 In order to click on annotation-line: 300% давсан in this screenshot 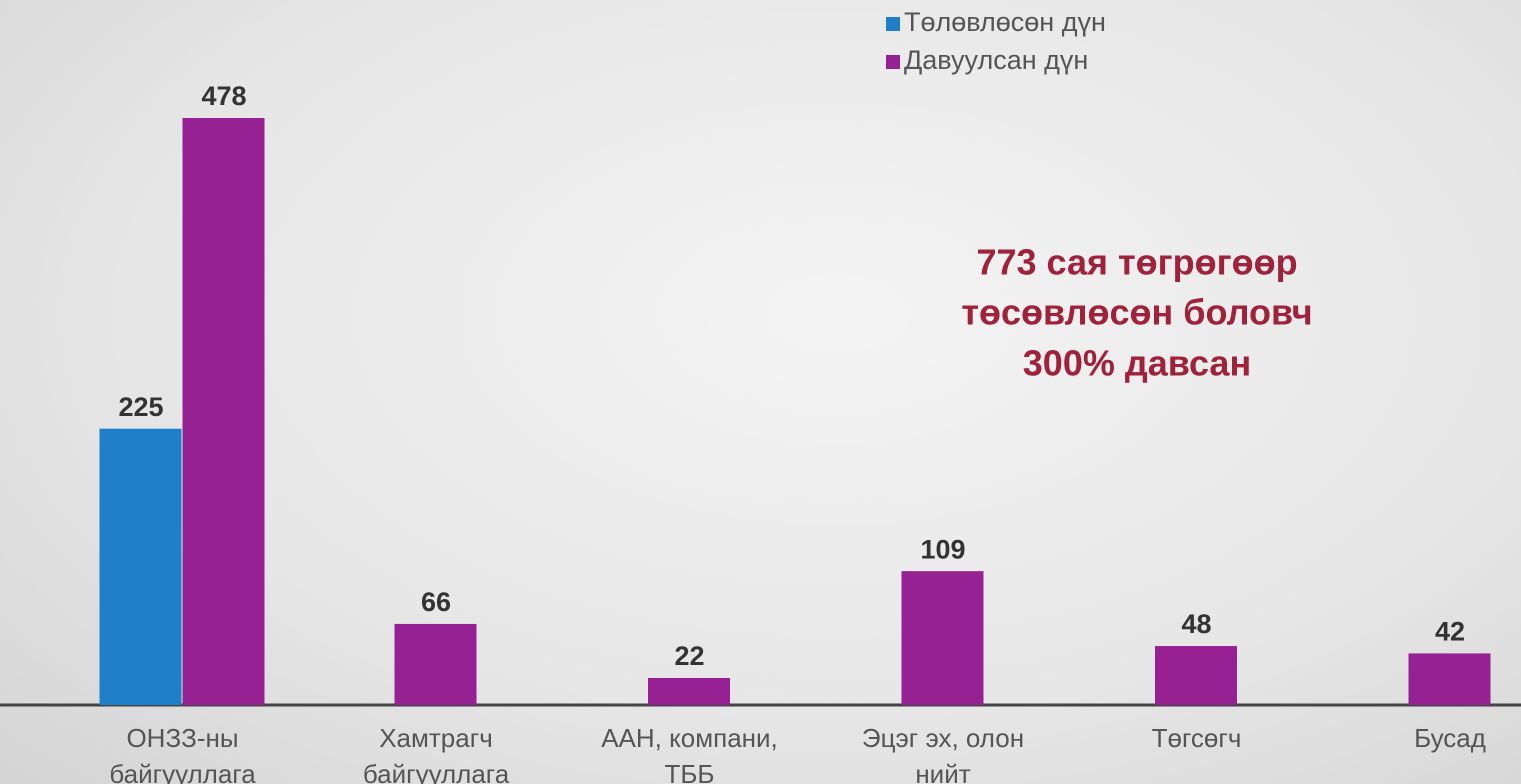, I will do `click(1137, 363)`.